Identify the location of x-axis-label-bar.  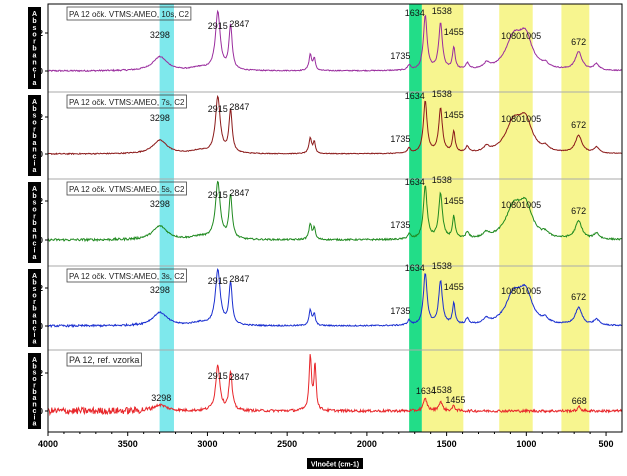
(335, 463).